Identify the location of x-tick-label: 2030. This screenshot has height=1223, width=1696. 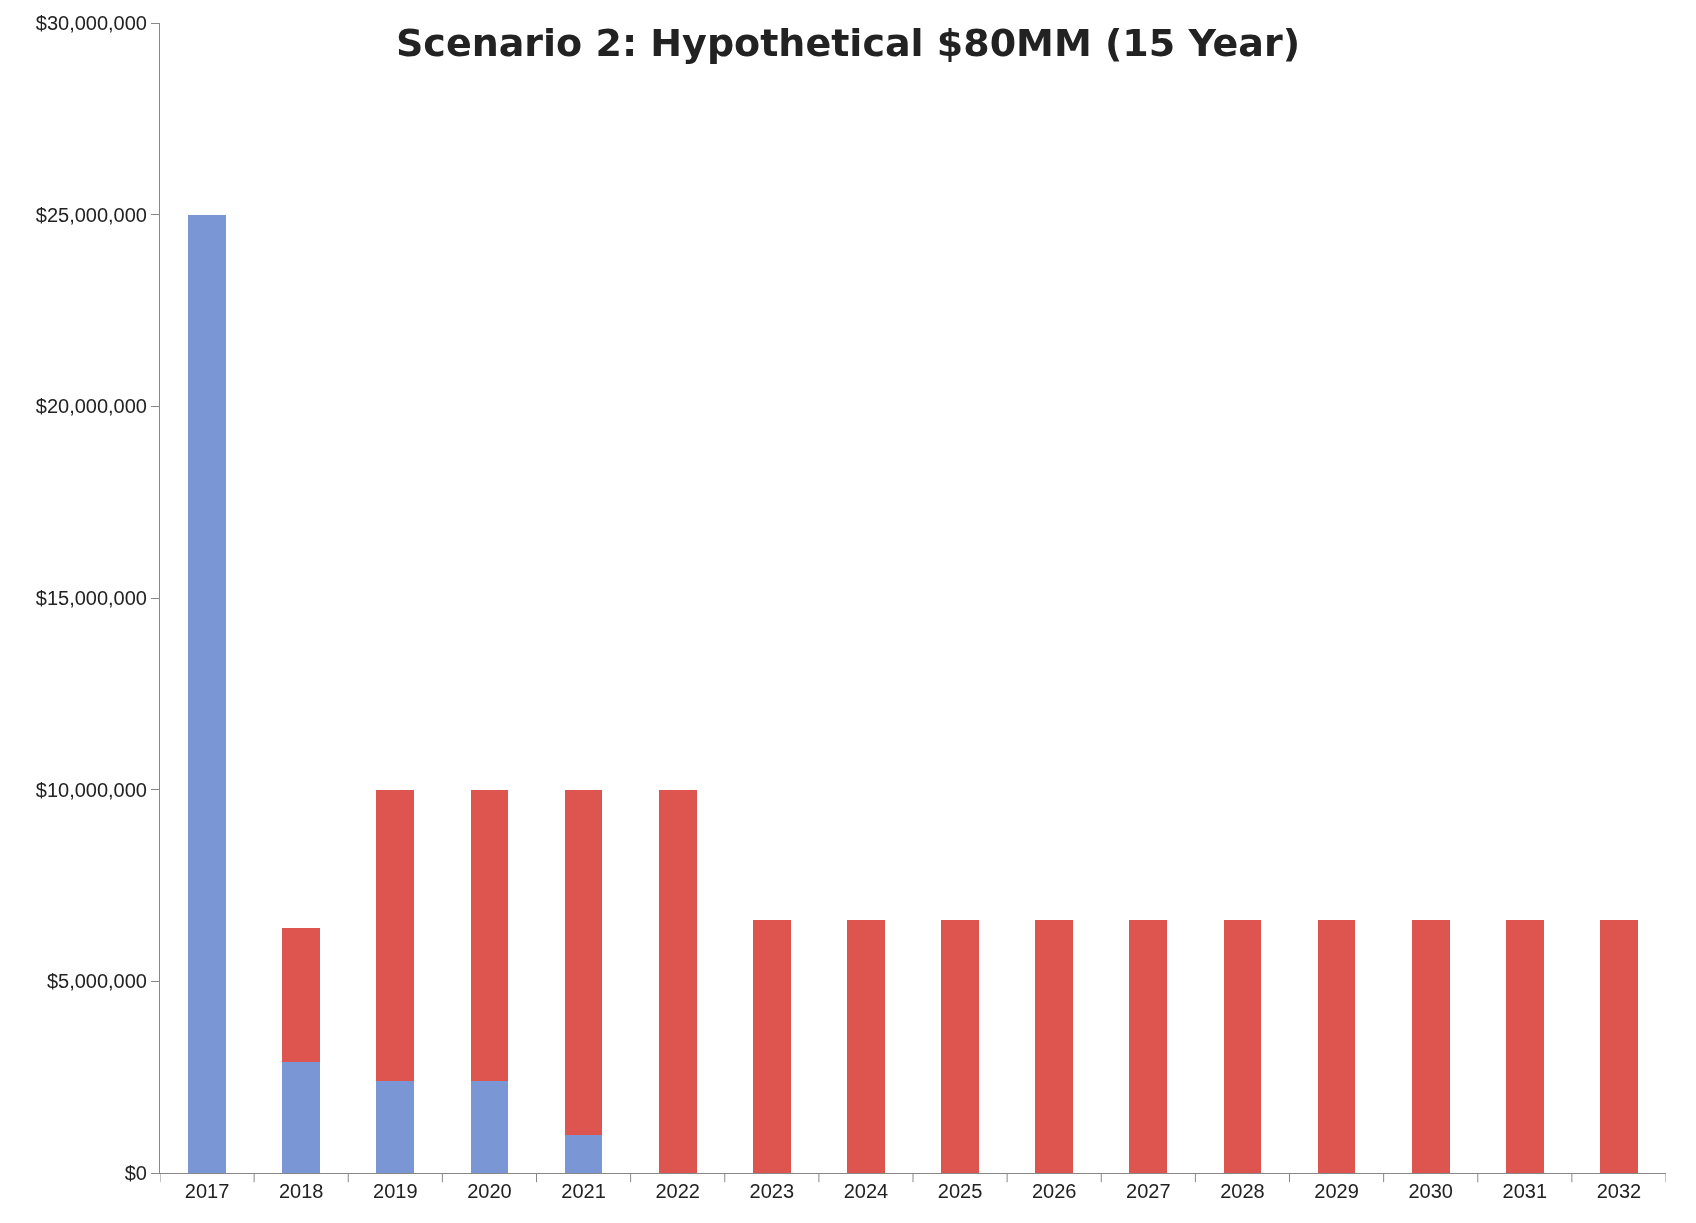
(1430, 1191).